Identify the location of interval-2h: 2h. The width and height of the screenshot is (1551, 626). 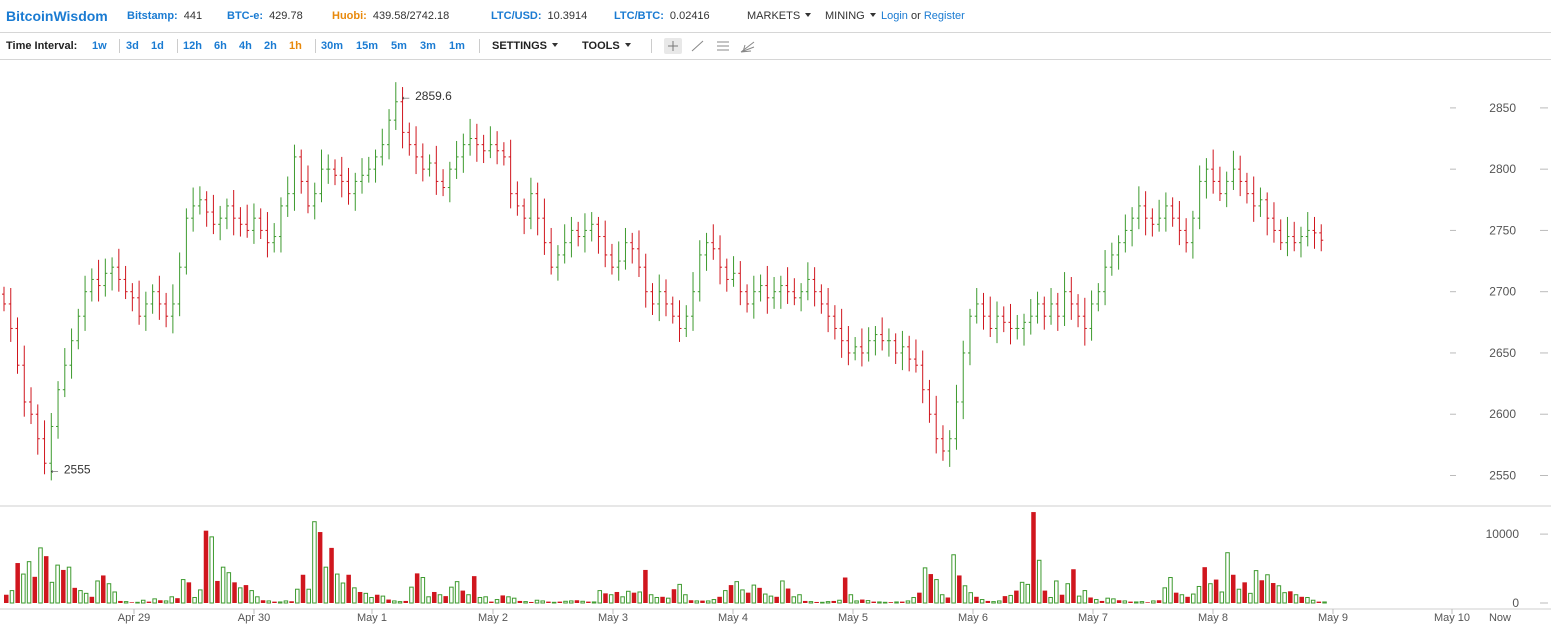
(270, 46).